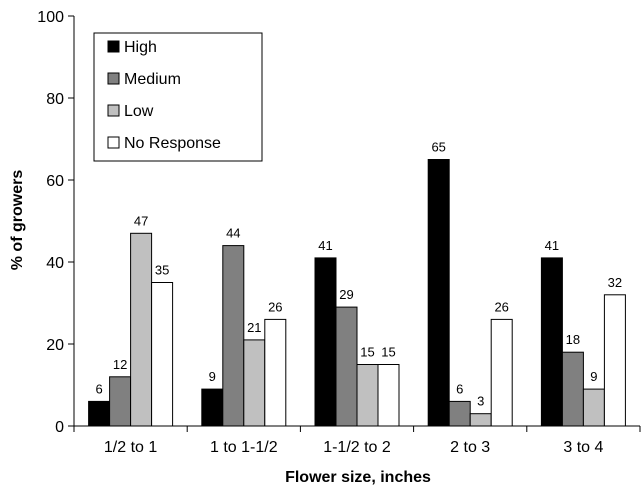 The image size is (644, 490). What do you see at coordinates (480, 401) in the screenshot?
I see `data-label: 3` at bounding box center [480, 401].